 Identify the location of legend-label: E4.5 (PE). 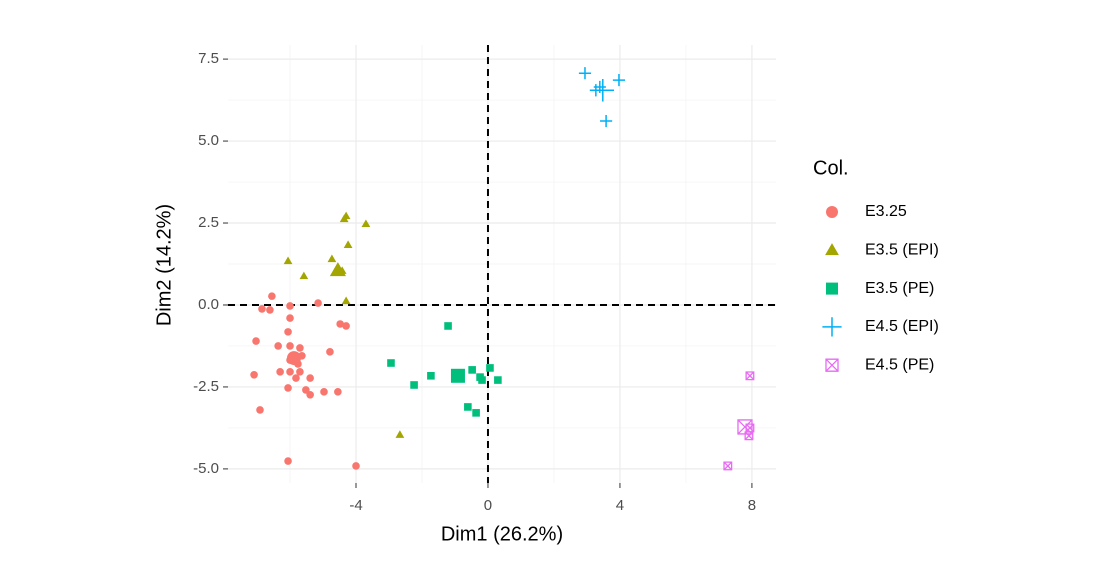
(899, 364).